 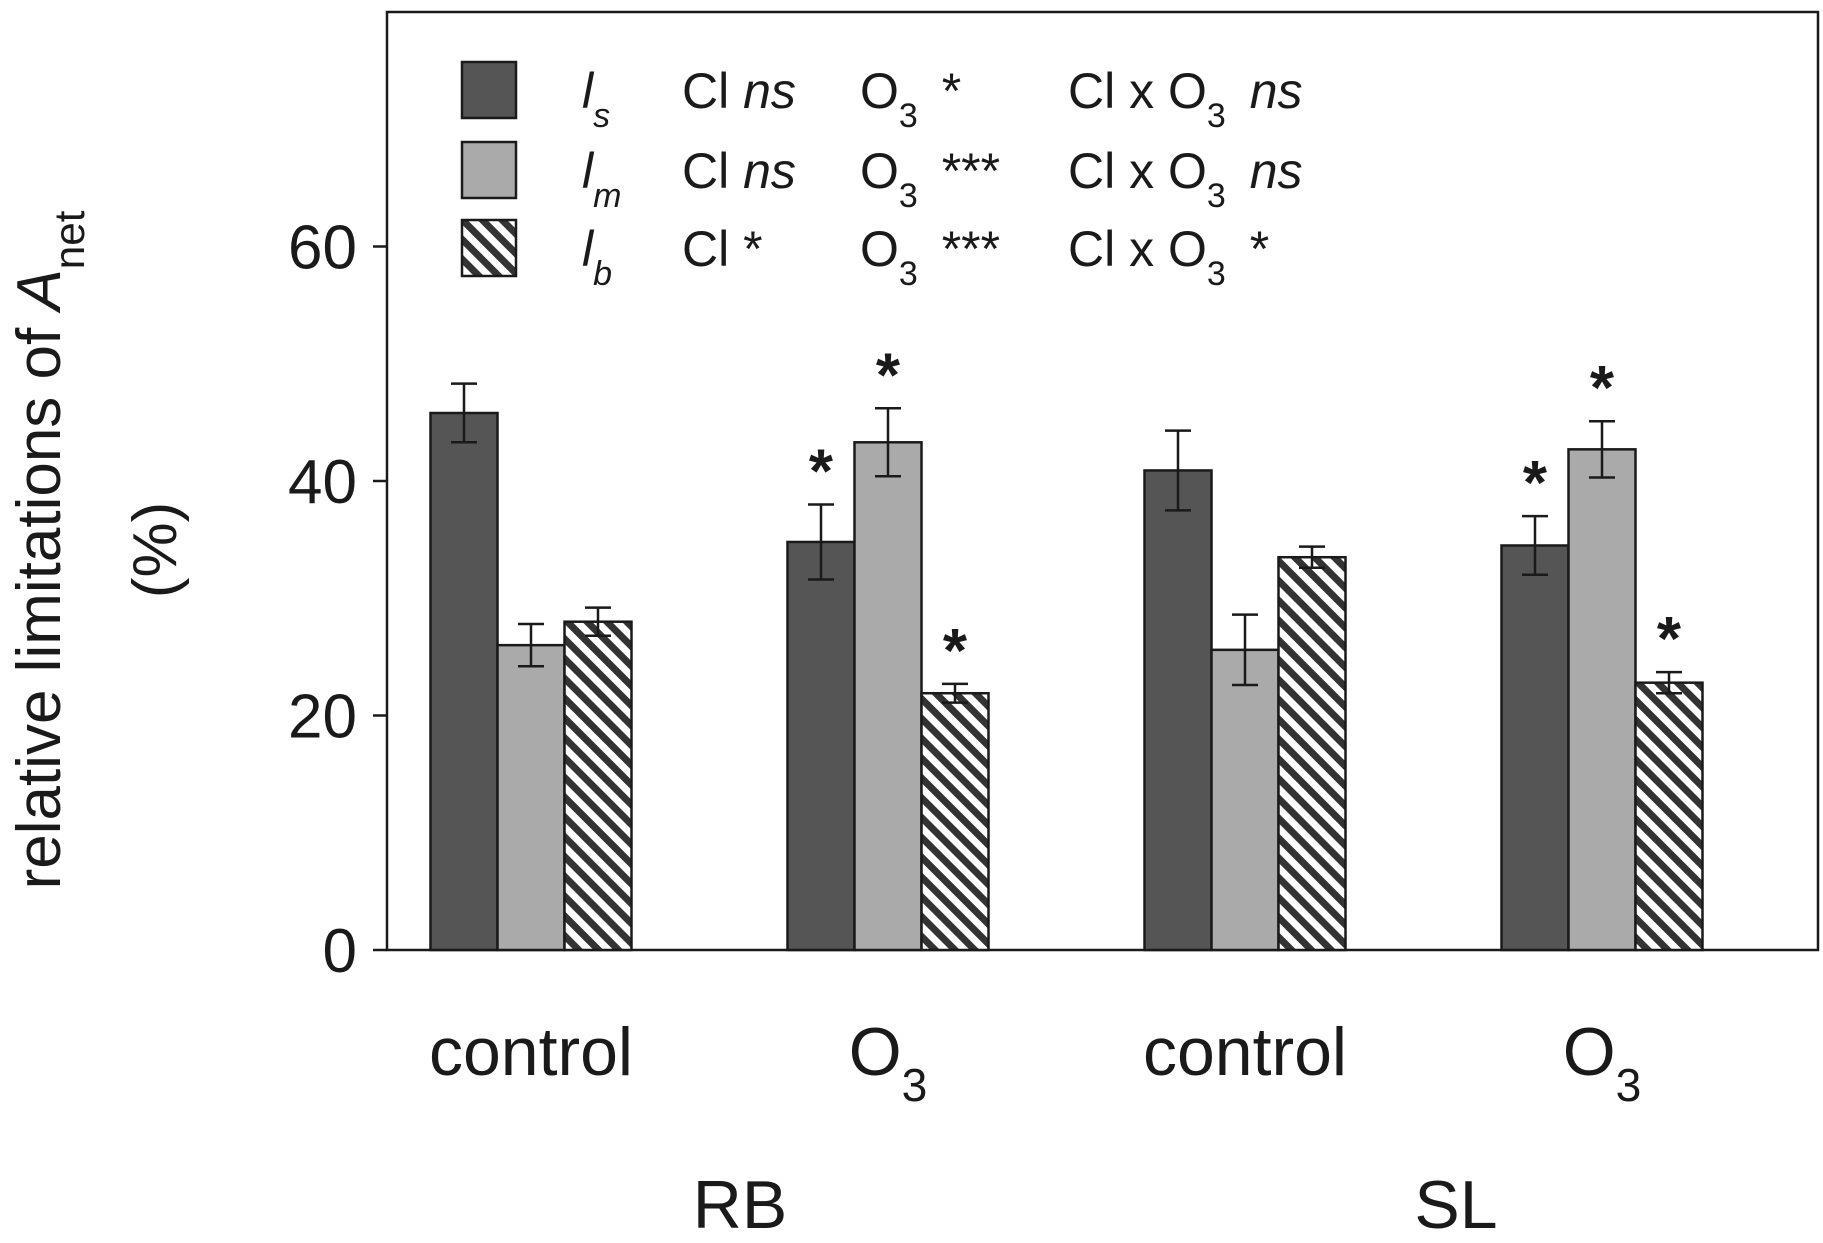 What do you see at coordinates (155, 550) in the screenshot?
I see `y-axis-unit: (%)` at bounding box center [155, 550].